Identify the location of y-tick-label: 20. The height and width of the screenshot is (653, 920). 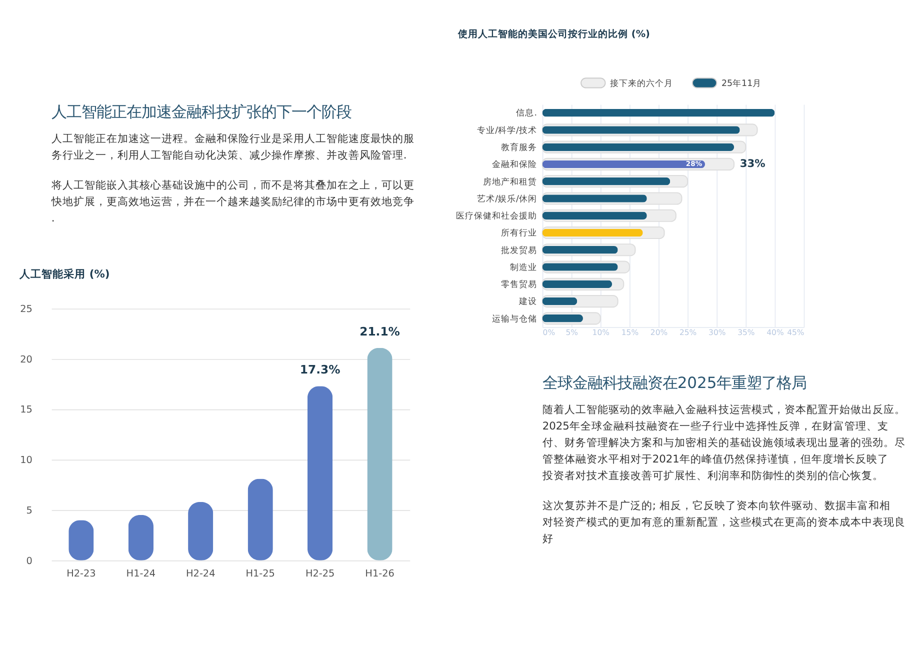
(26, 360).